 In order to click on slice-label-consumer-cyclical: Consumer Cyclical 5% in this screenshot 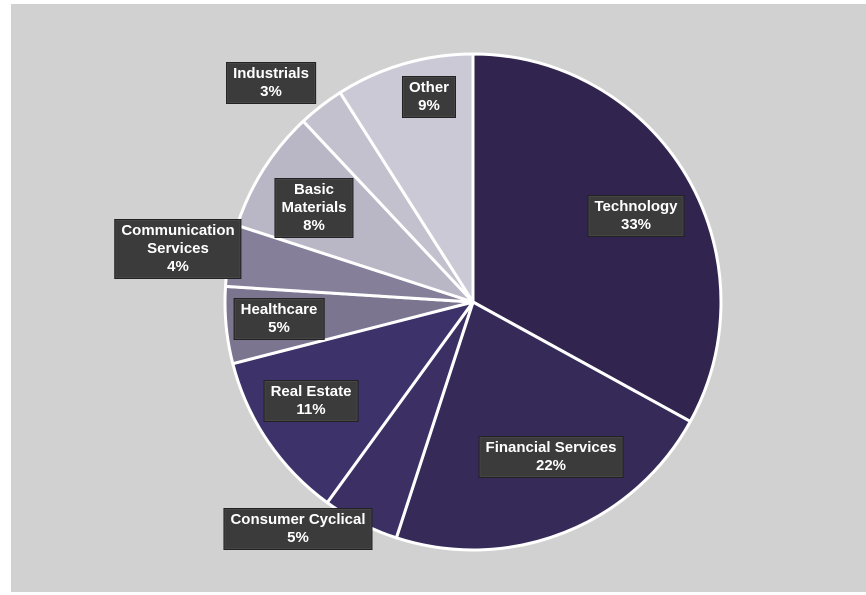, I will do `click(298, 529)`.